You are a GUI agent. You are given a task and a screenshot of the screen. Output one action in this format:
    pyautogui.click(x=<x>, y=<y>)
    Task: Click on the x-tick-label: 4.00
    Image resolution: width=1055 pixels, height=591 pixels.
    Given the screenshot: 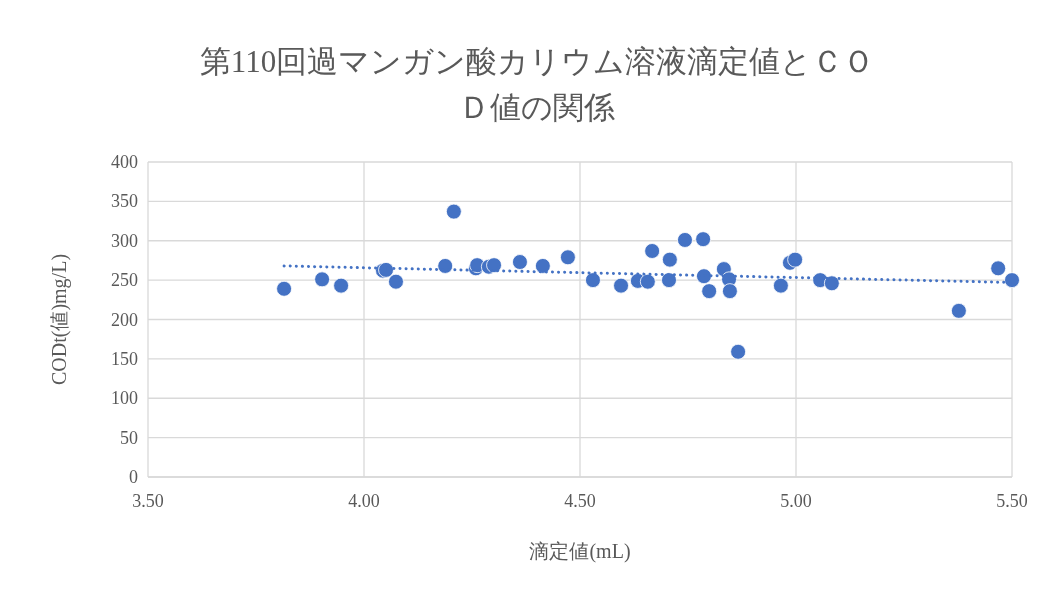 What is the action you would take?
    pyautogui.click(x=364, y=501)
    